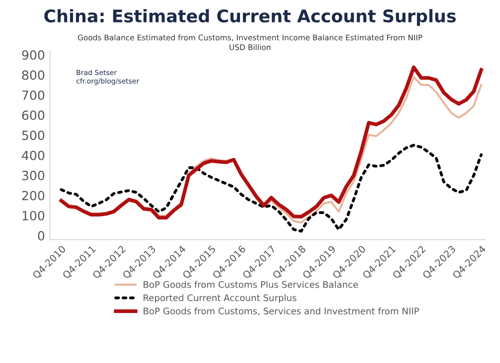 The image size is (500, 363). Describe the element at coordinates (251, 284) in the screenshot. I see `legend-label: BoP Goods from Customs Plus Services Balance` at that location.